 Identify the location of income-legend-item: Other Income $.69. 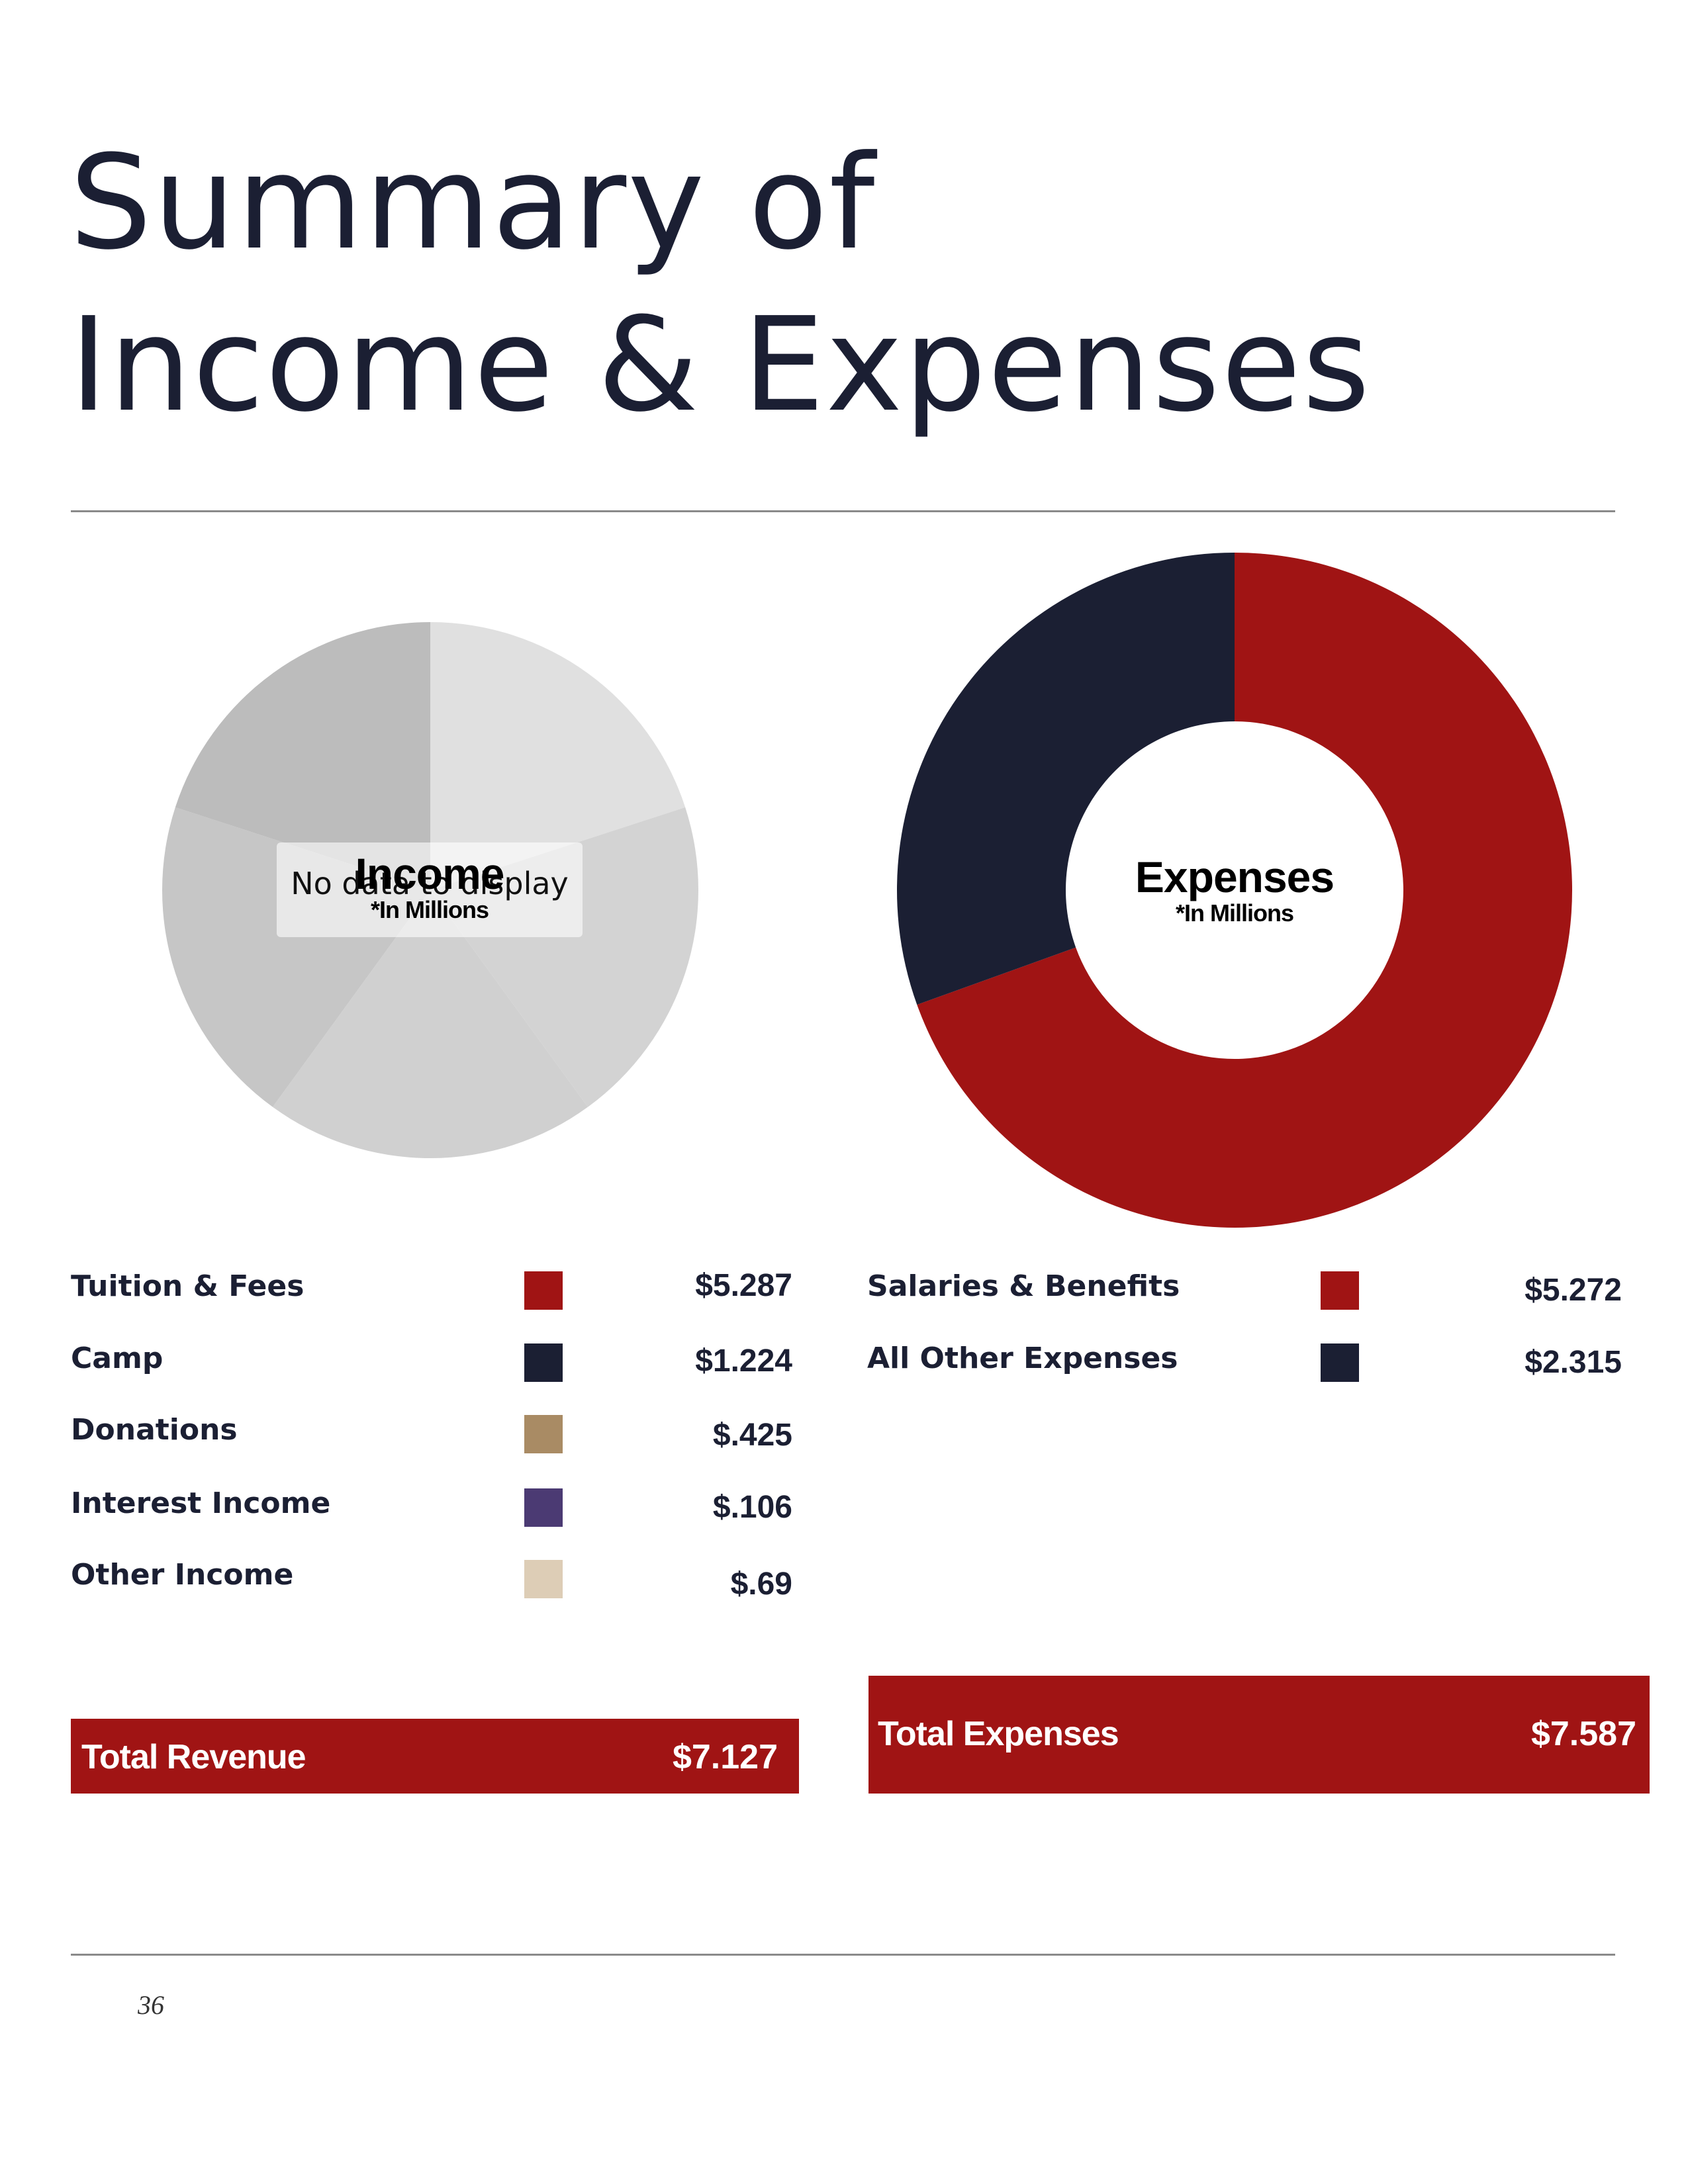
(431, 1581).